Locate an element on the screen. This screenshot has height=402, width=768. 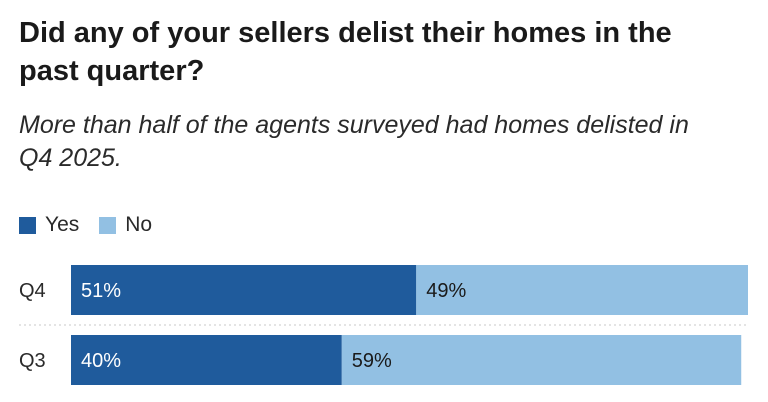
value-label-q4-yes: 51% is located at coordinates (101, 291).